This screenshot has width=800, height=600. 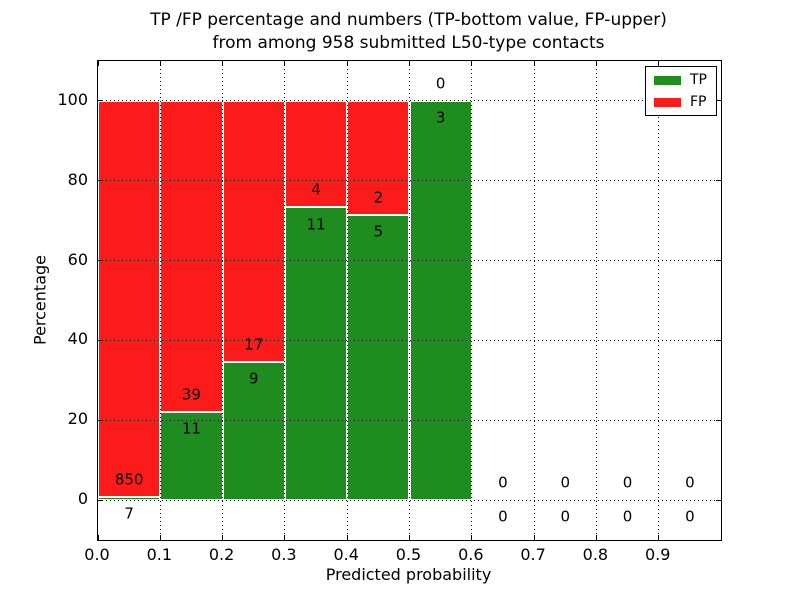 I want to click on x-tick-label: 0.1, so click(x=159, y=554).